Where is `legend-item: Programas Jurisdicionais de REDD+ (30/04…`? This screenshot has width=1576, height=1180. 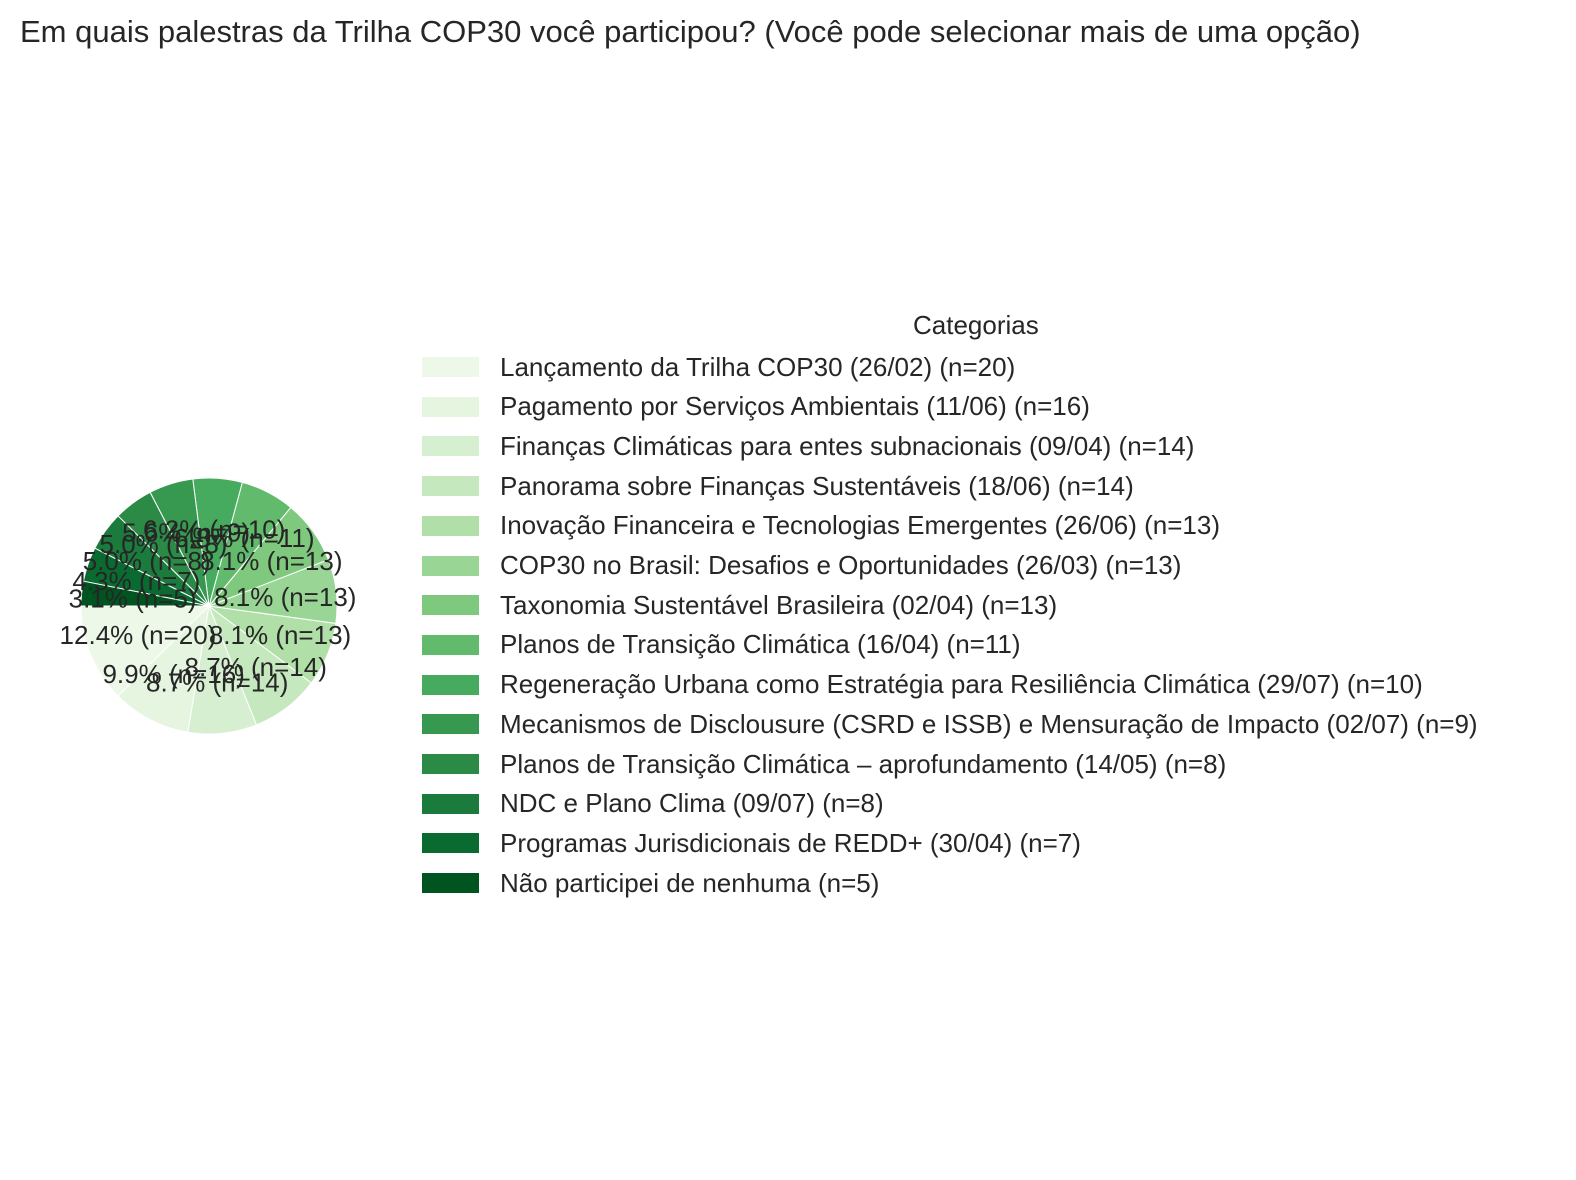 legend-item: Programas Jurisdicionais de REDD+ (30/04… is located at coordinates (750, 843).